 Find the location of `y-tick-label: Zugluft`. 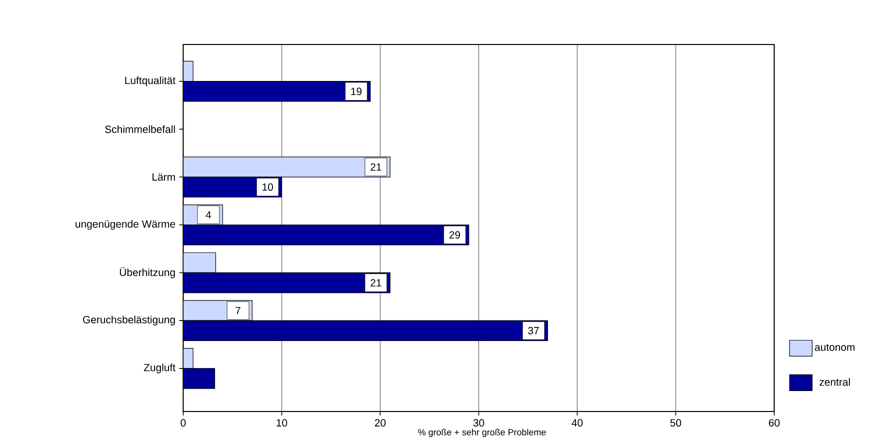

y-tick-label: Zugluft is located at coordinates (160, 369).